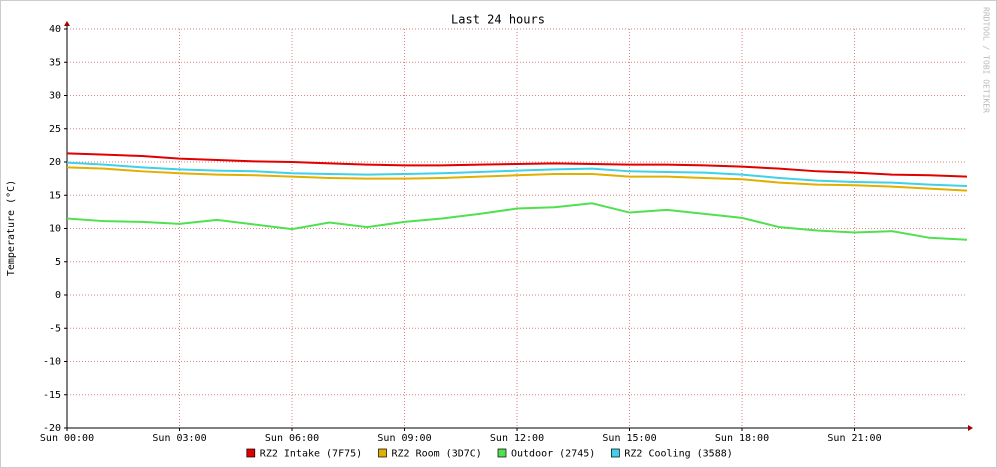 The width and height of the screenshot is (997, 468). What do you see at coordinates (58, 295) in the screenshot?
I see `y-tick-label: 0` at bounding box center [58, 295].